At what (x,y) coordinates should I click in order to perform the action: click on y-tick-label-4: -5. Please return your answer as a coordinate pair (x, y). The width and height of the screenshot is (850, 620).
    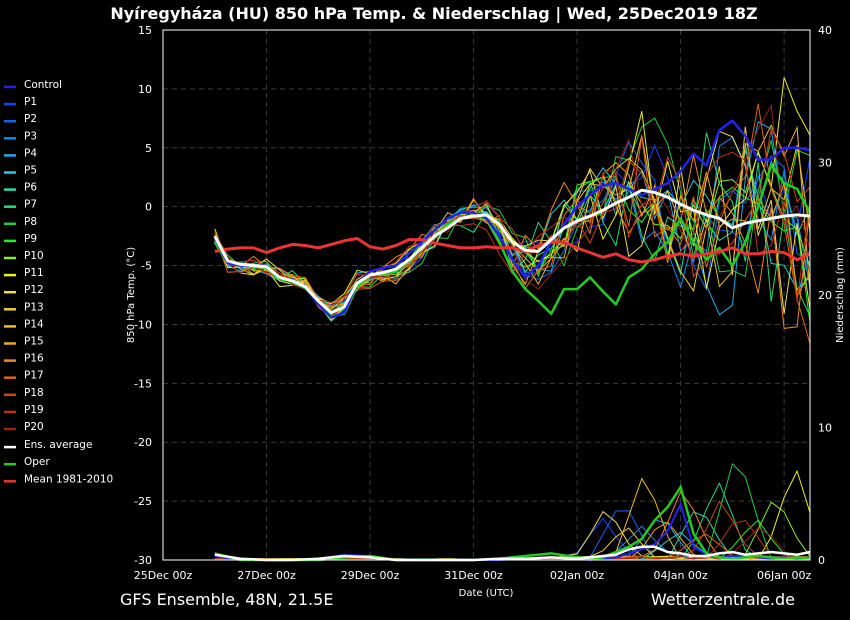
    Looking at the image, I should click on (146, 266).